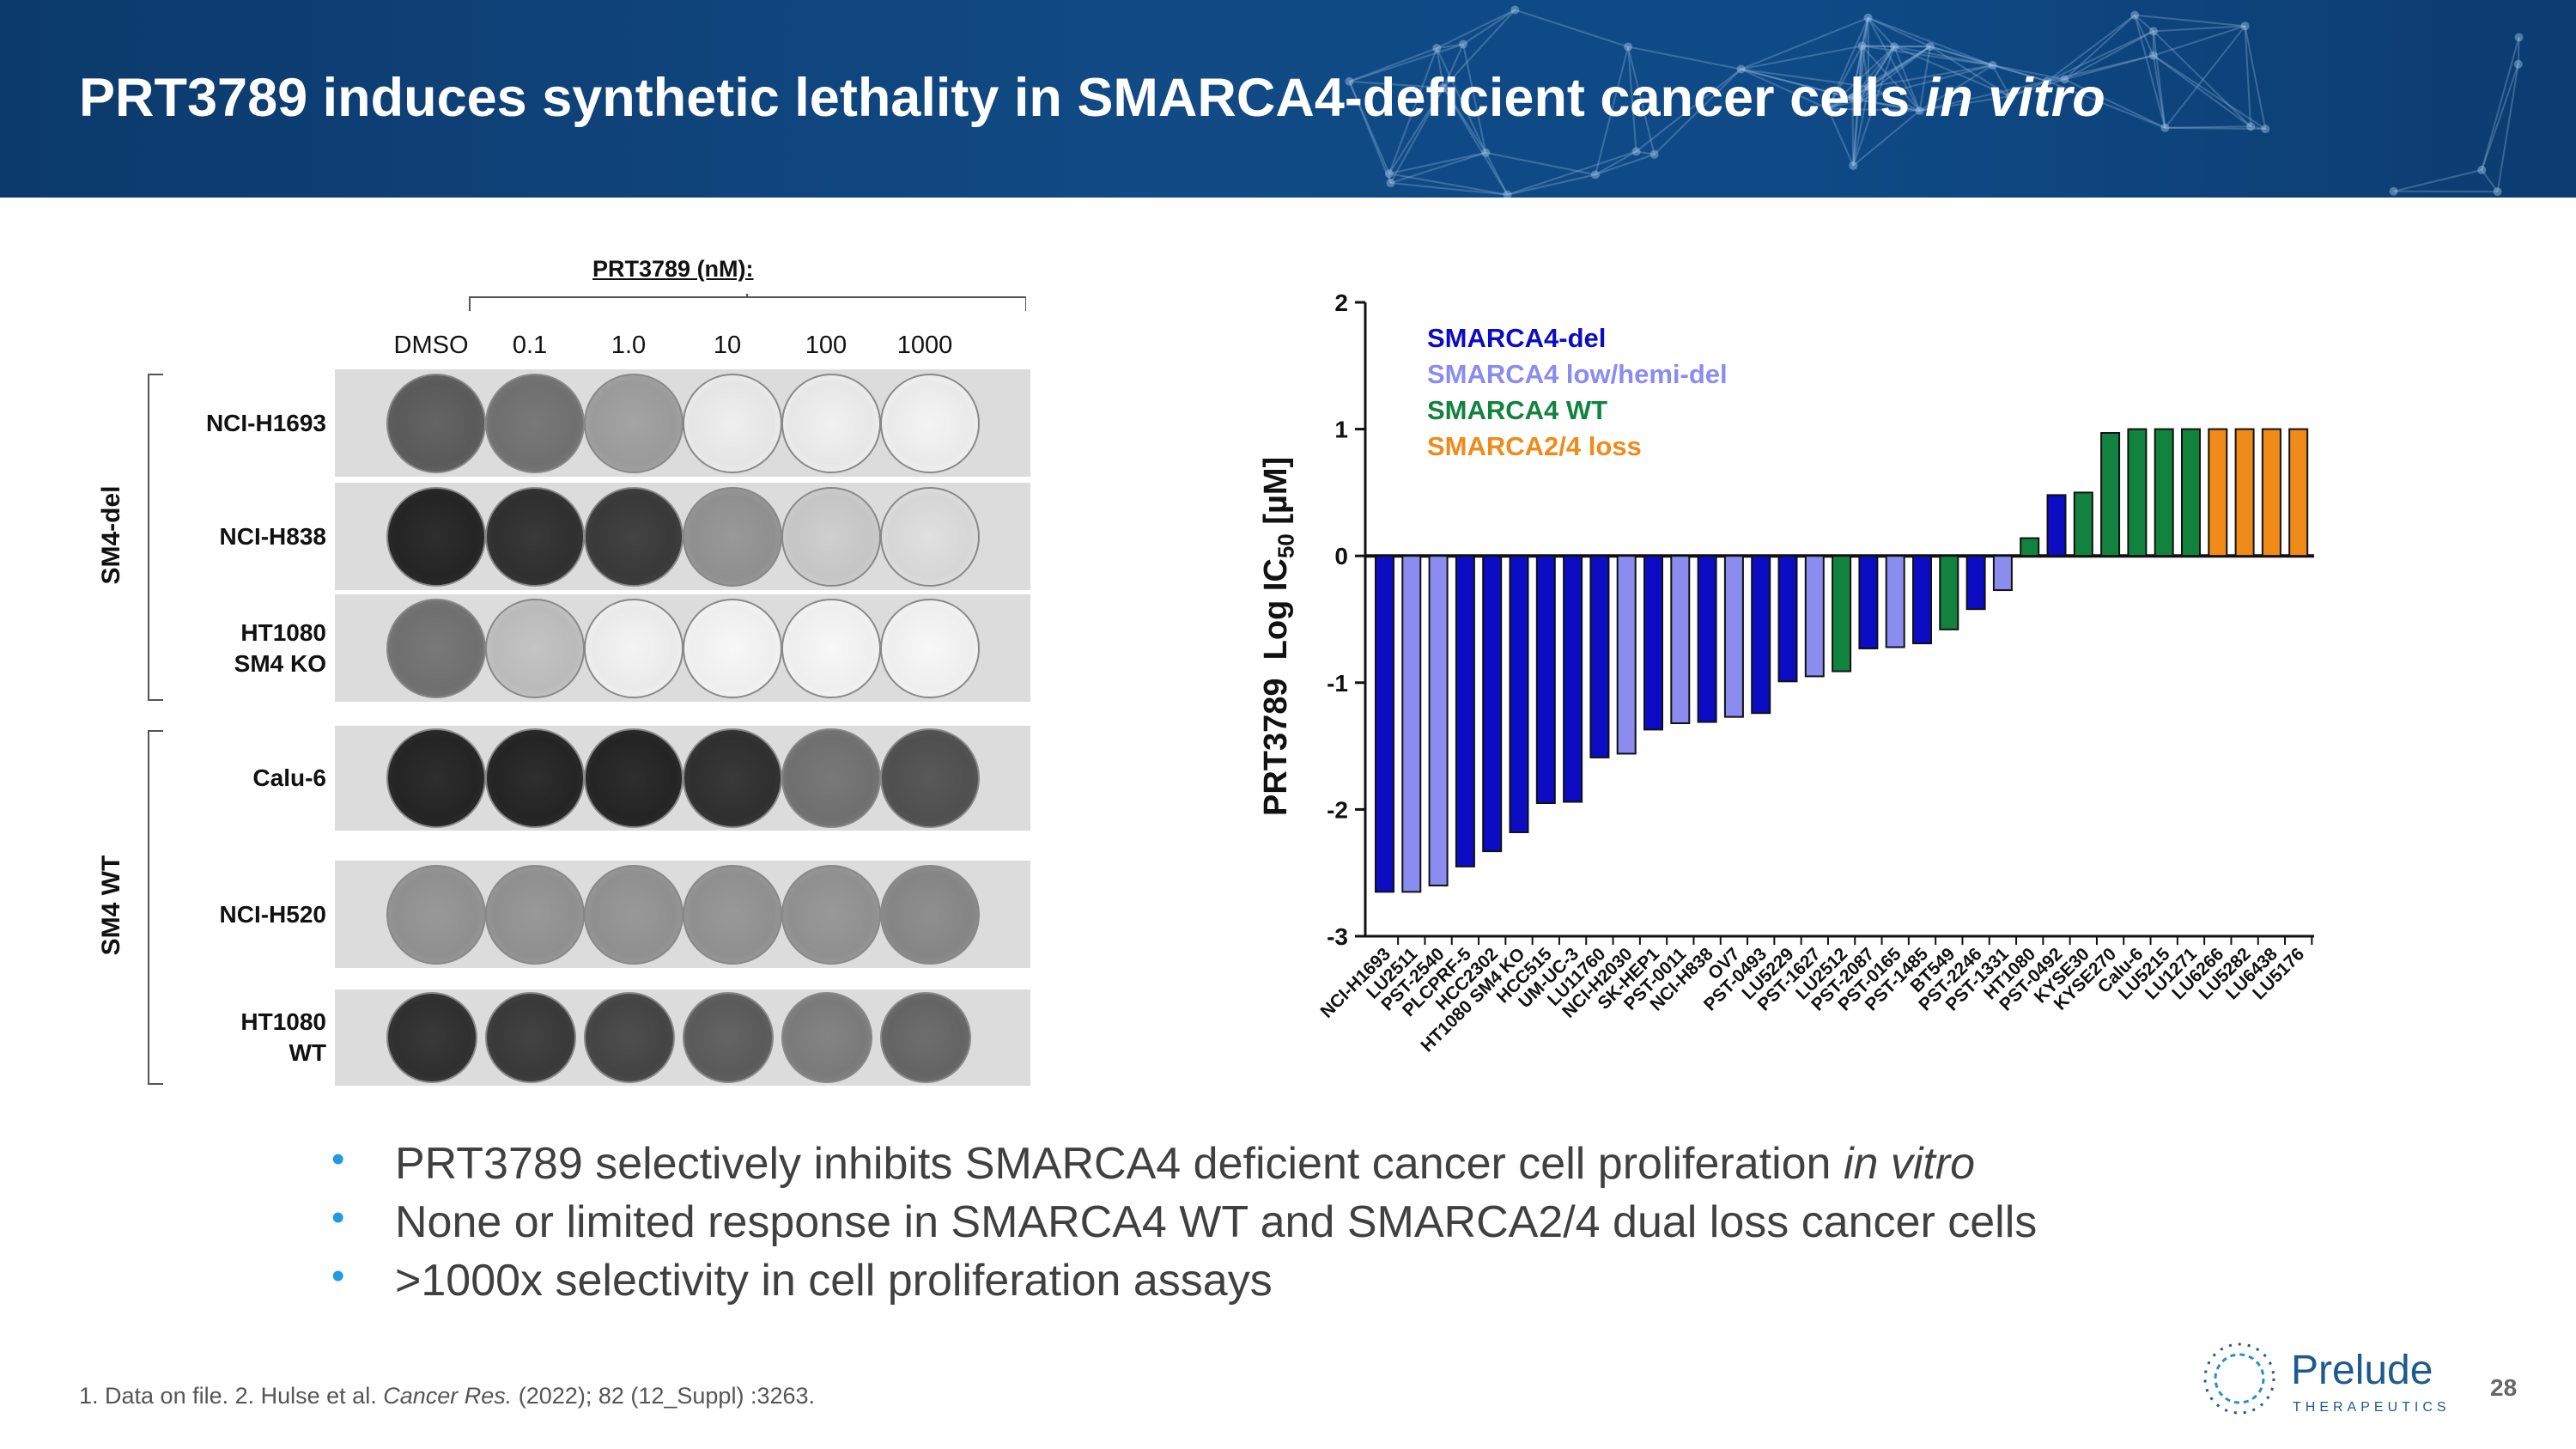  I want to click on logo-wordmark: Prelude, so click(2362, 1370).